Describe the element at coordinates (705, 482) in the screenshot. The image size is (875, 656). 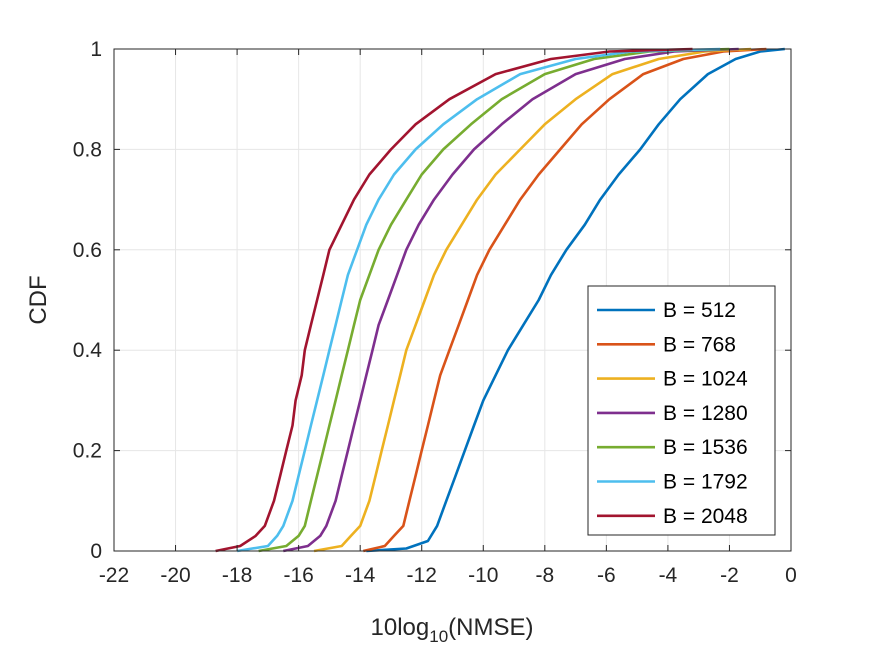
I see `legend-label-b-1792: B = 1792` at that location.